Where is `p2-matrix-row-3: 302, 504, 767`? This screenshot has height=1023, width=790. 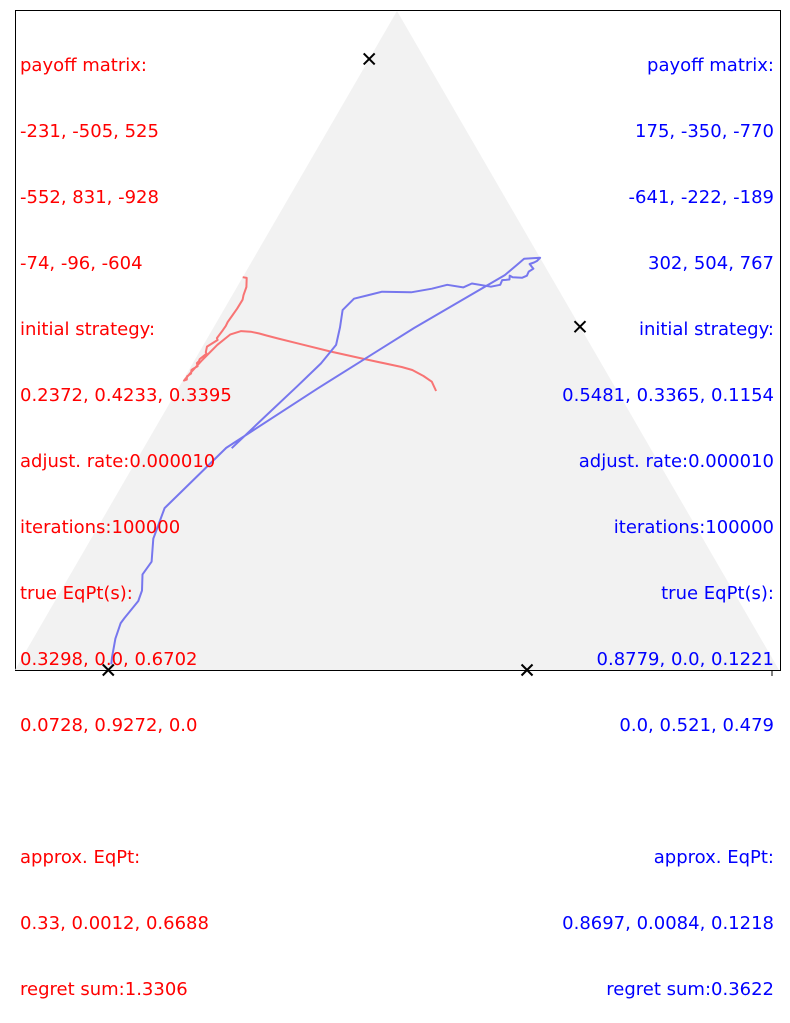 p2-matrix-row-3: 302, 504, 767 is located at coordinates (711, 263).